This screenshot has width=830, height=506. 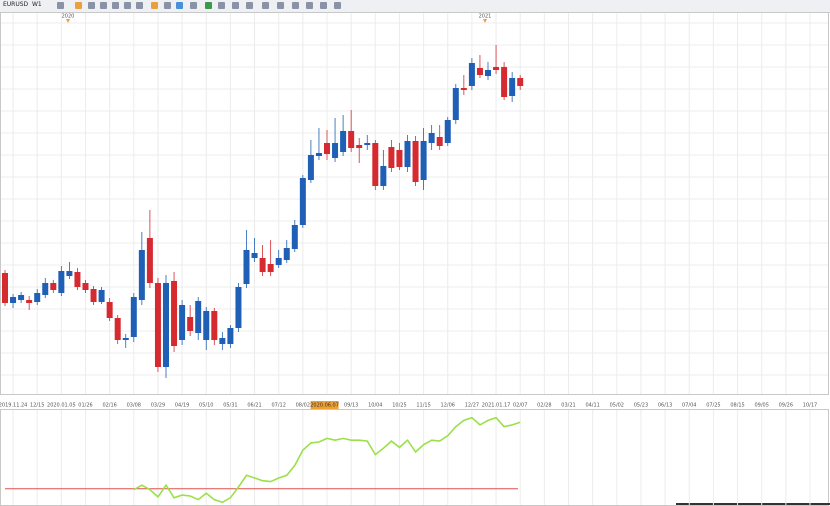 I want to click on indicator-line, so click(x=327, y=460).